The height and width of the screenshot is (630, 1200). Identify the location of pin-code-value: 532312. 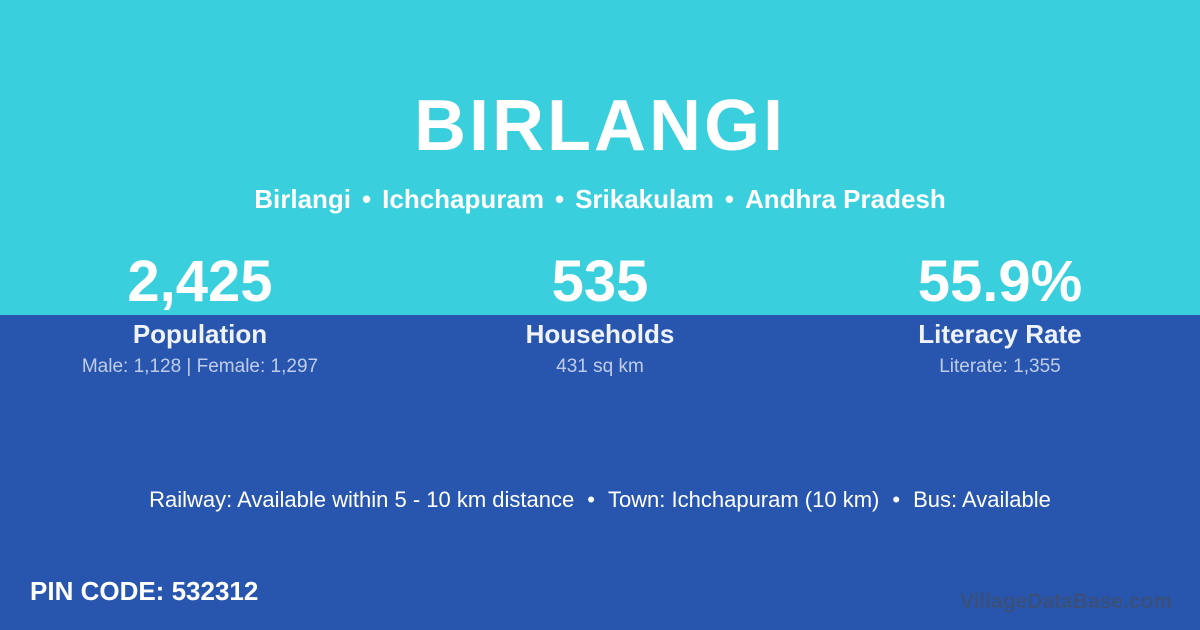
(215, 591).